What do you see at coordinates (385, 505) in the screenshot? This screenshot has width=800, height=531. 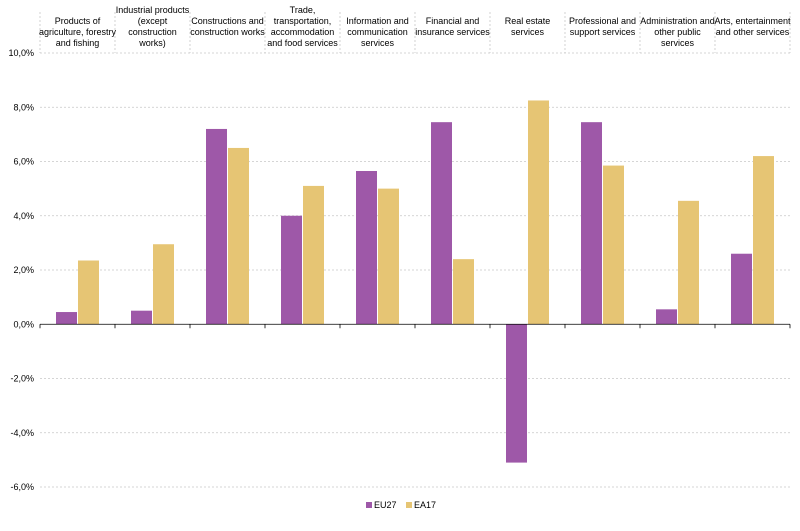 I see `legend-label-eu27: EU27` at bounding box center [385, 505].